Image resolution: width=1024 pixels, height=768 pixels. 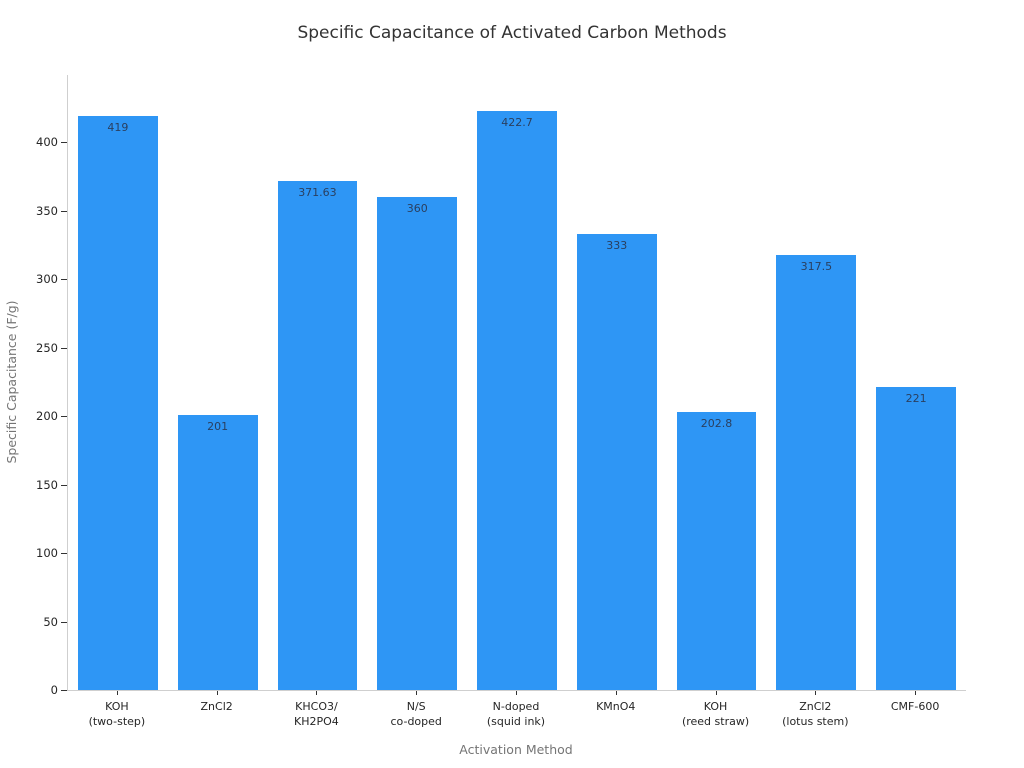 I want to click on y-tick-label: 300, so click(x=47, y=279).